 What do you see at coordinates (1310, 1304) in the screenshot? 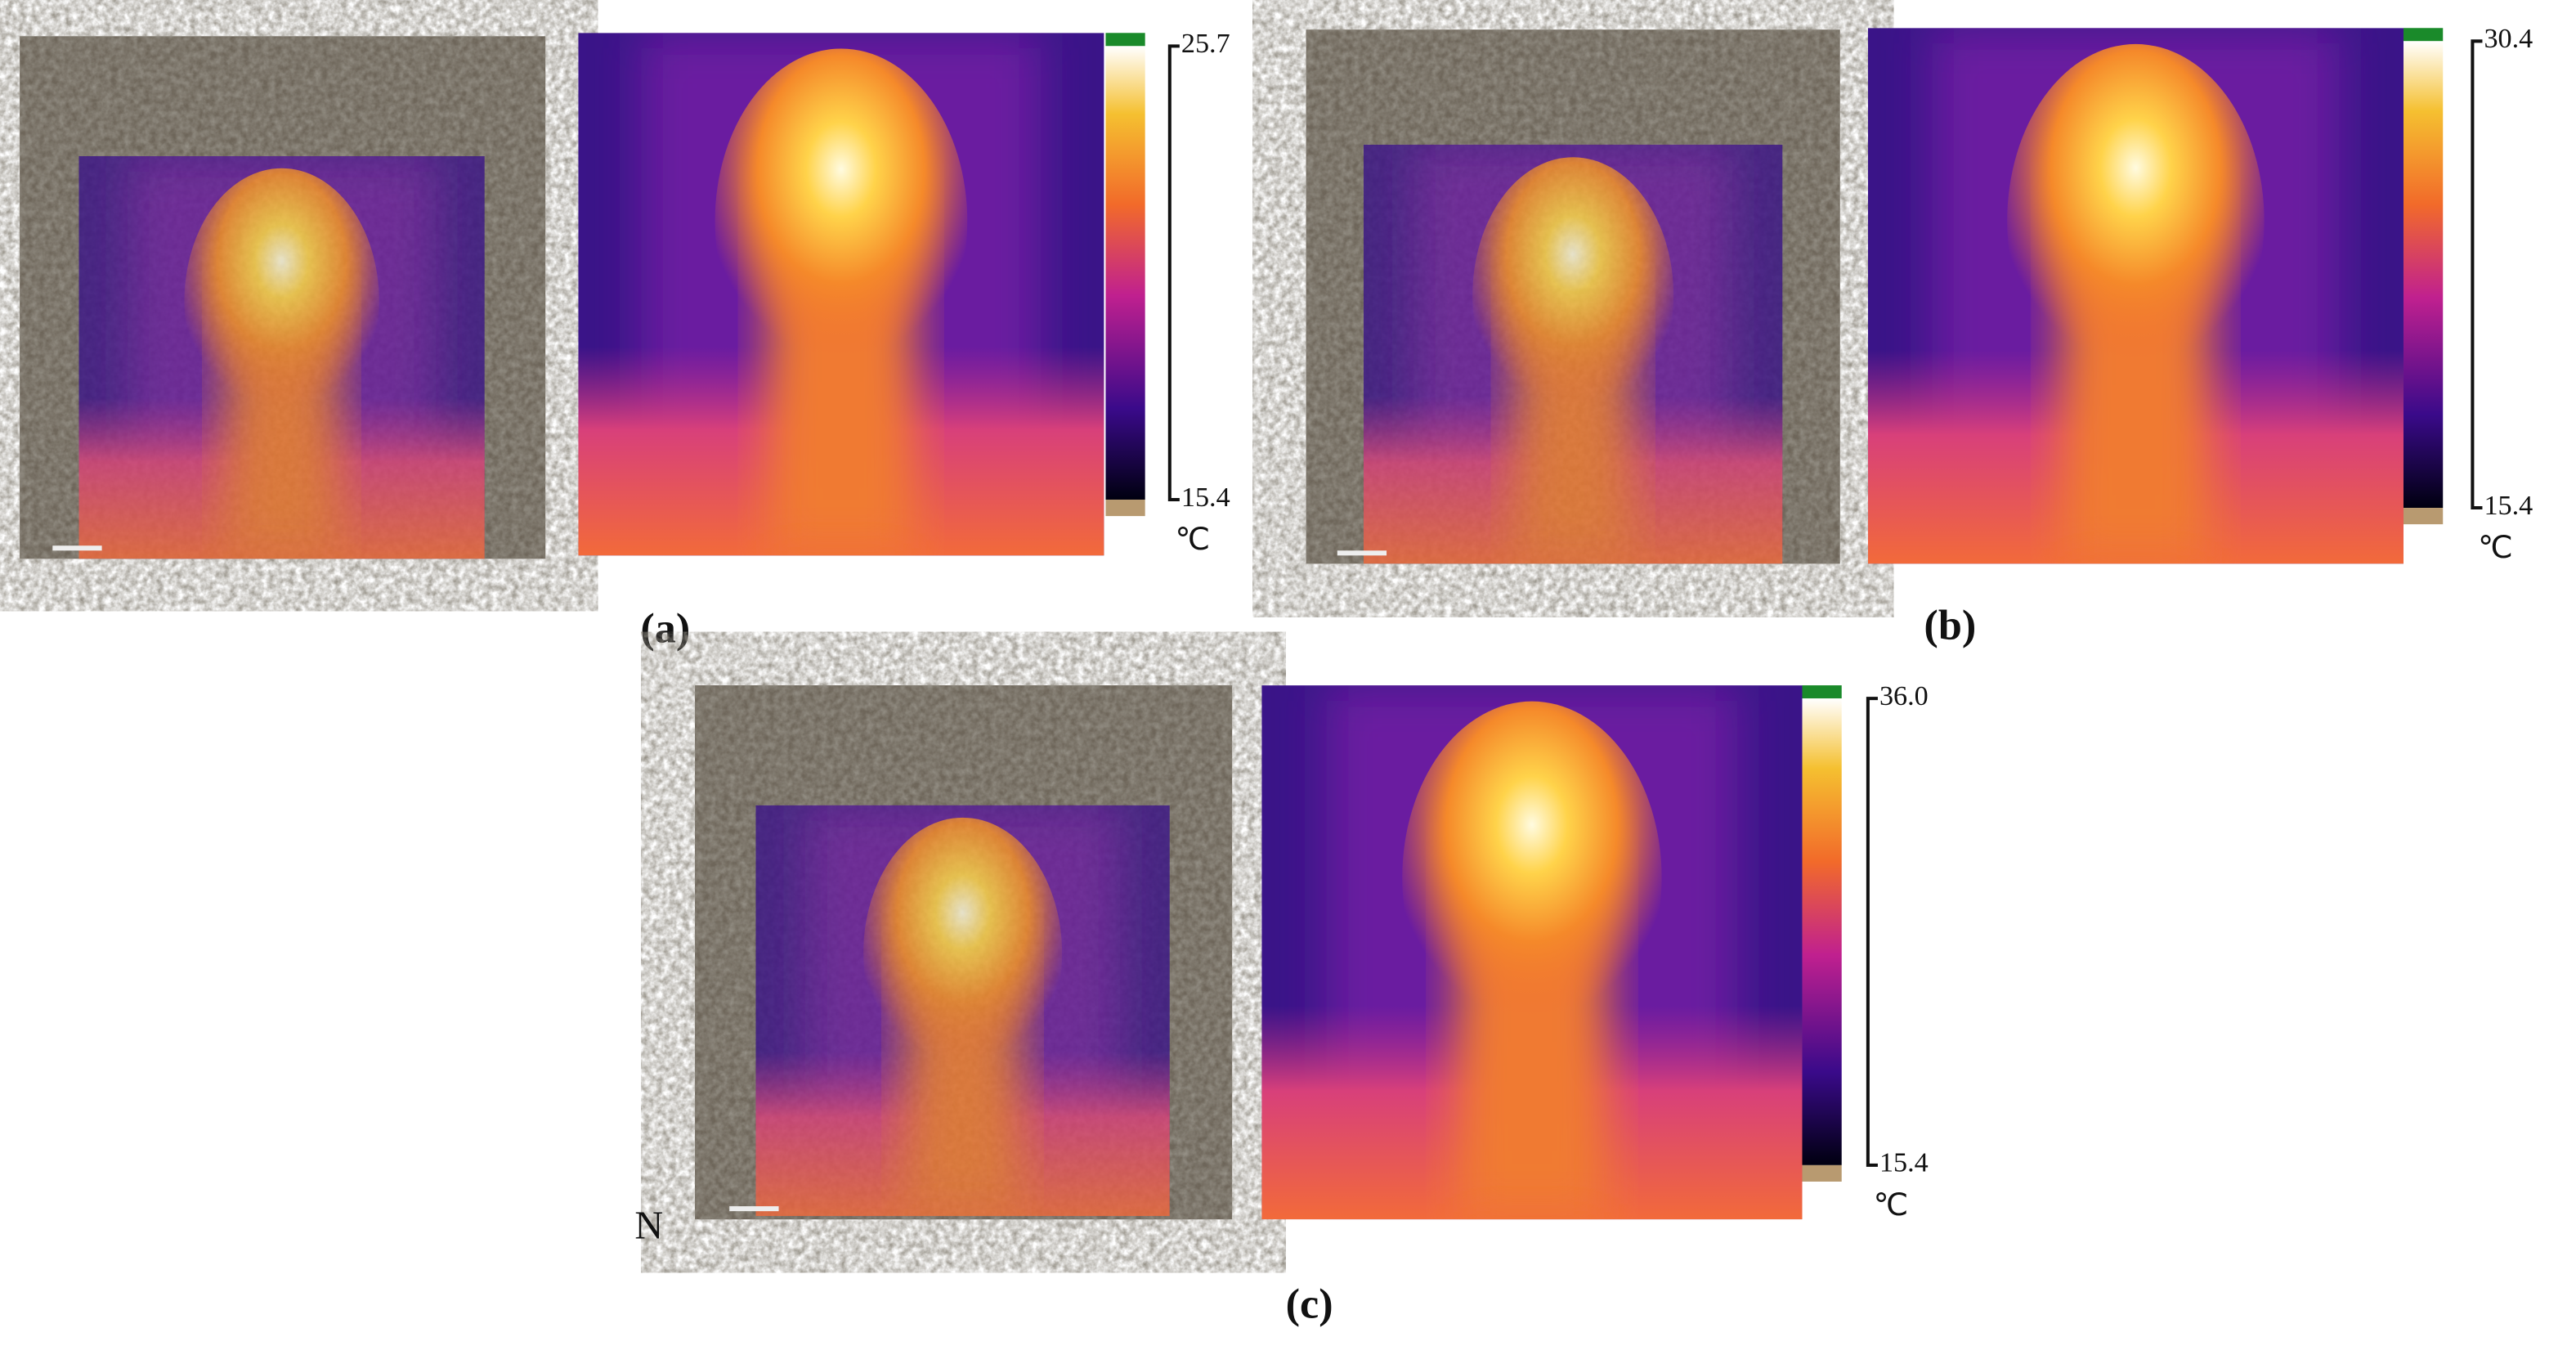
I see `panel-label: (c)` at bounding box center [1310, 1304].